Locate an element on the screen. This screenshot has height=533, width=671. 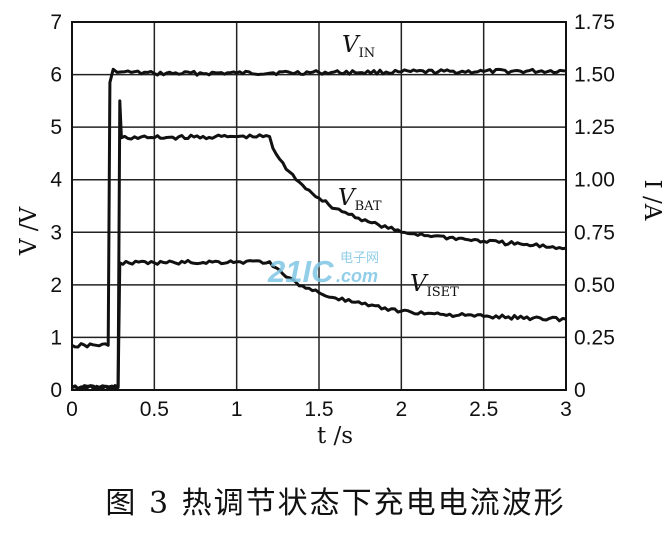
series-label-vbat-sub: BAT is located at coordinates (368, 206).